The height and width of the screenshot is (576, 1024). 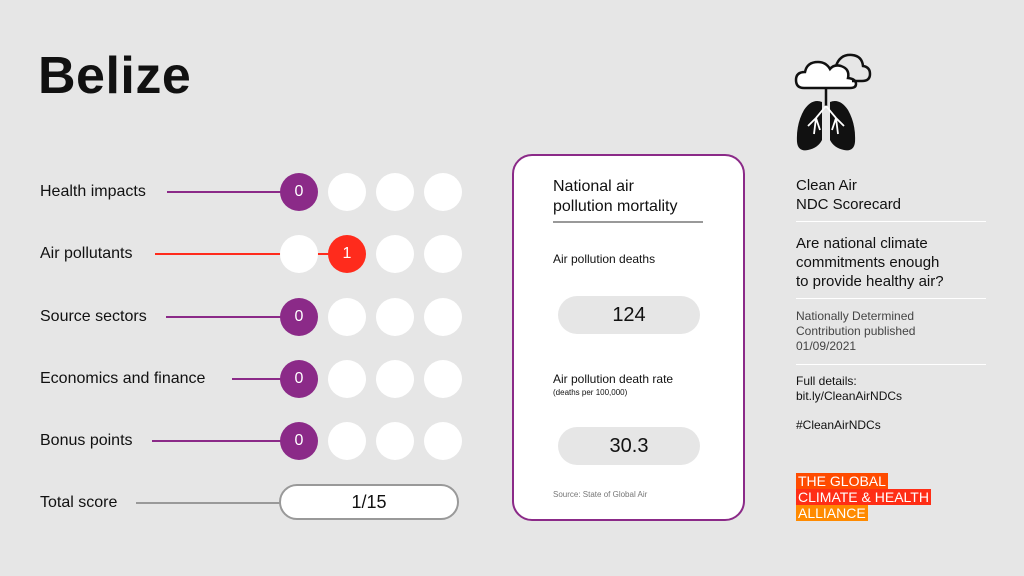 What do you see at coordinates (615, 206) in the screenshot?
I see `card-title-line: pollution mortality` at bounding box center [615, 206].